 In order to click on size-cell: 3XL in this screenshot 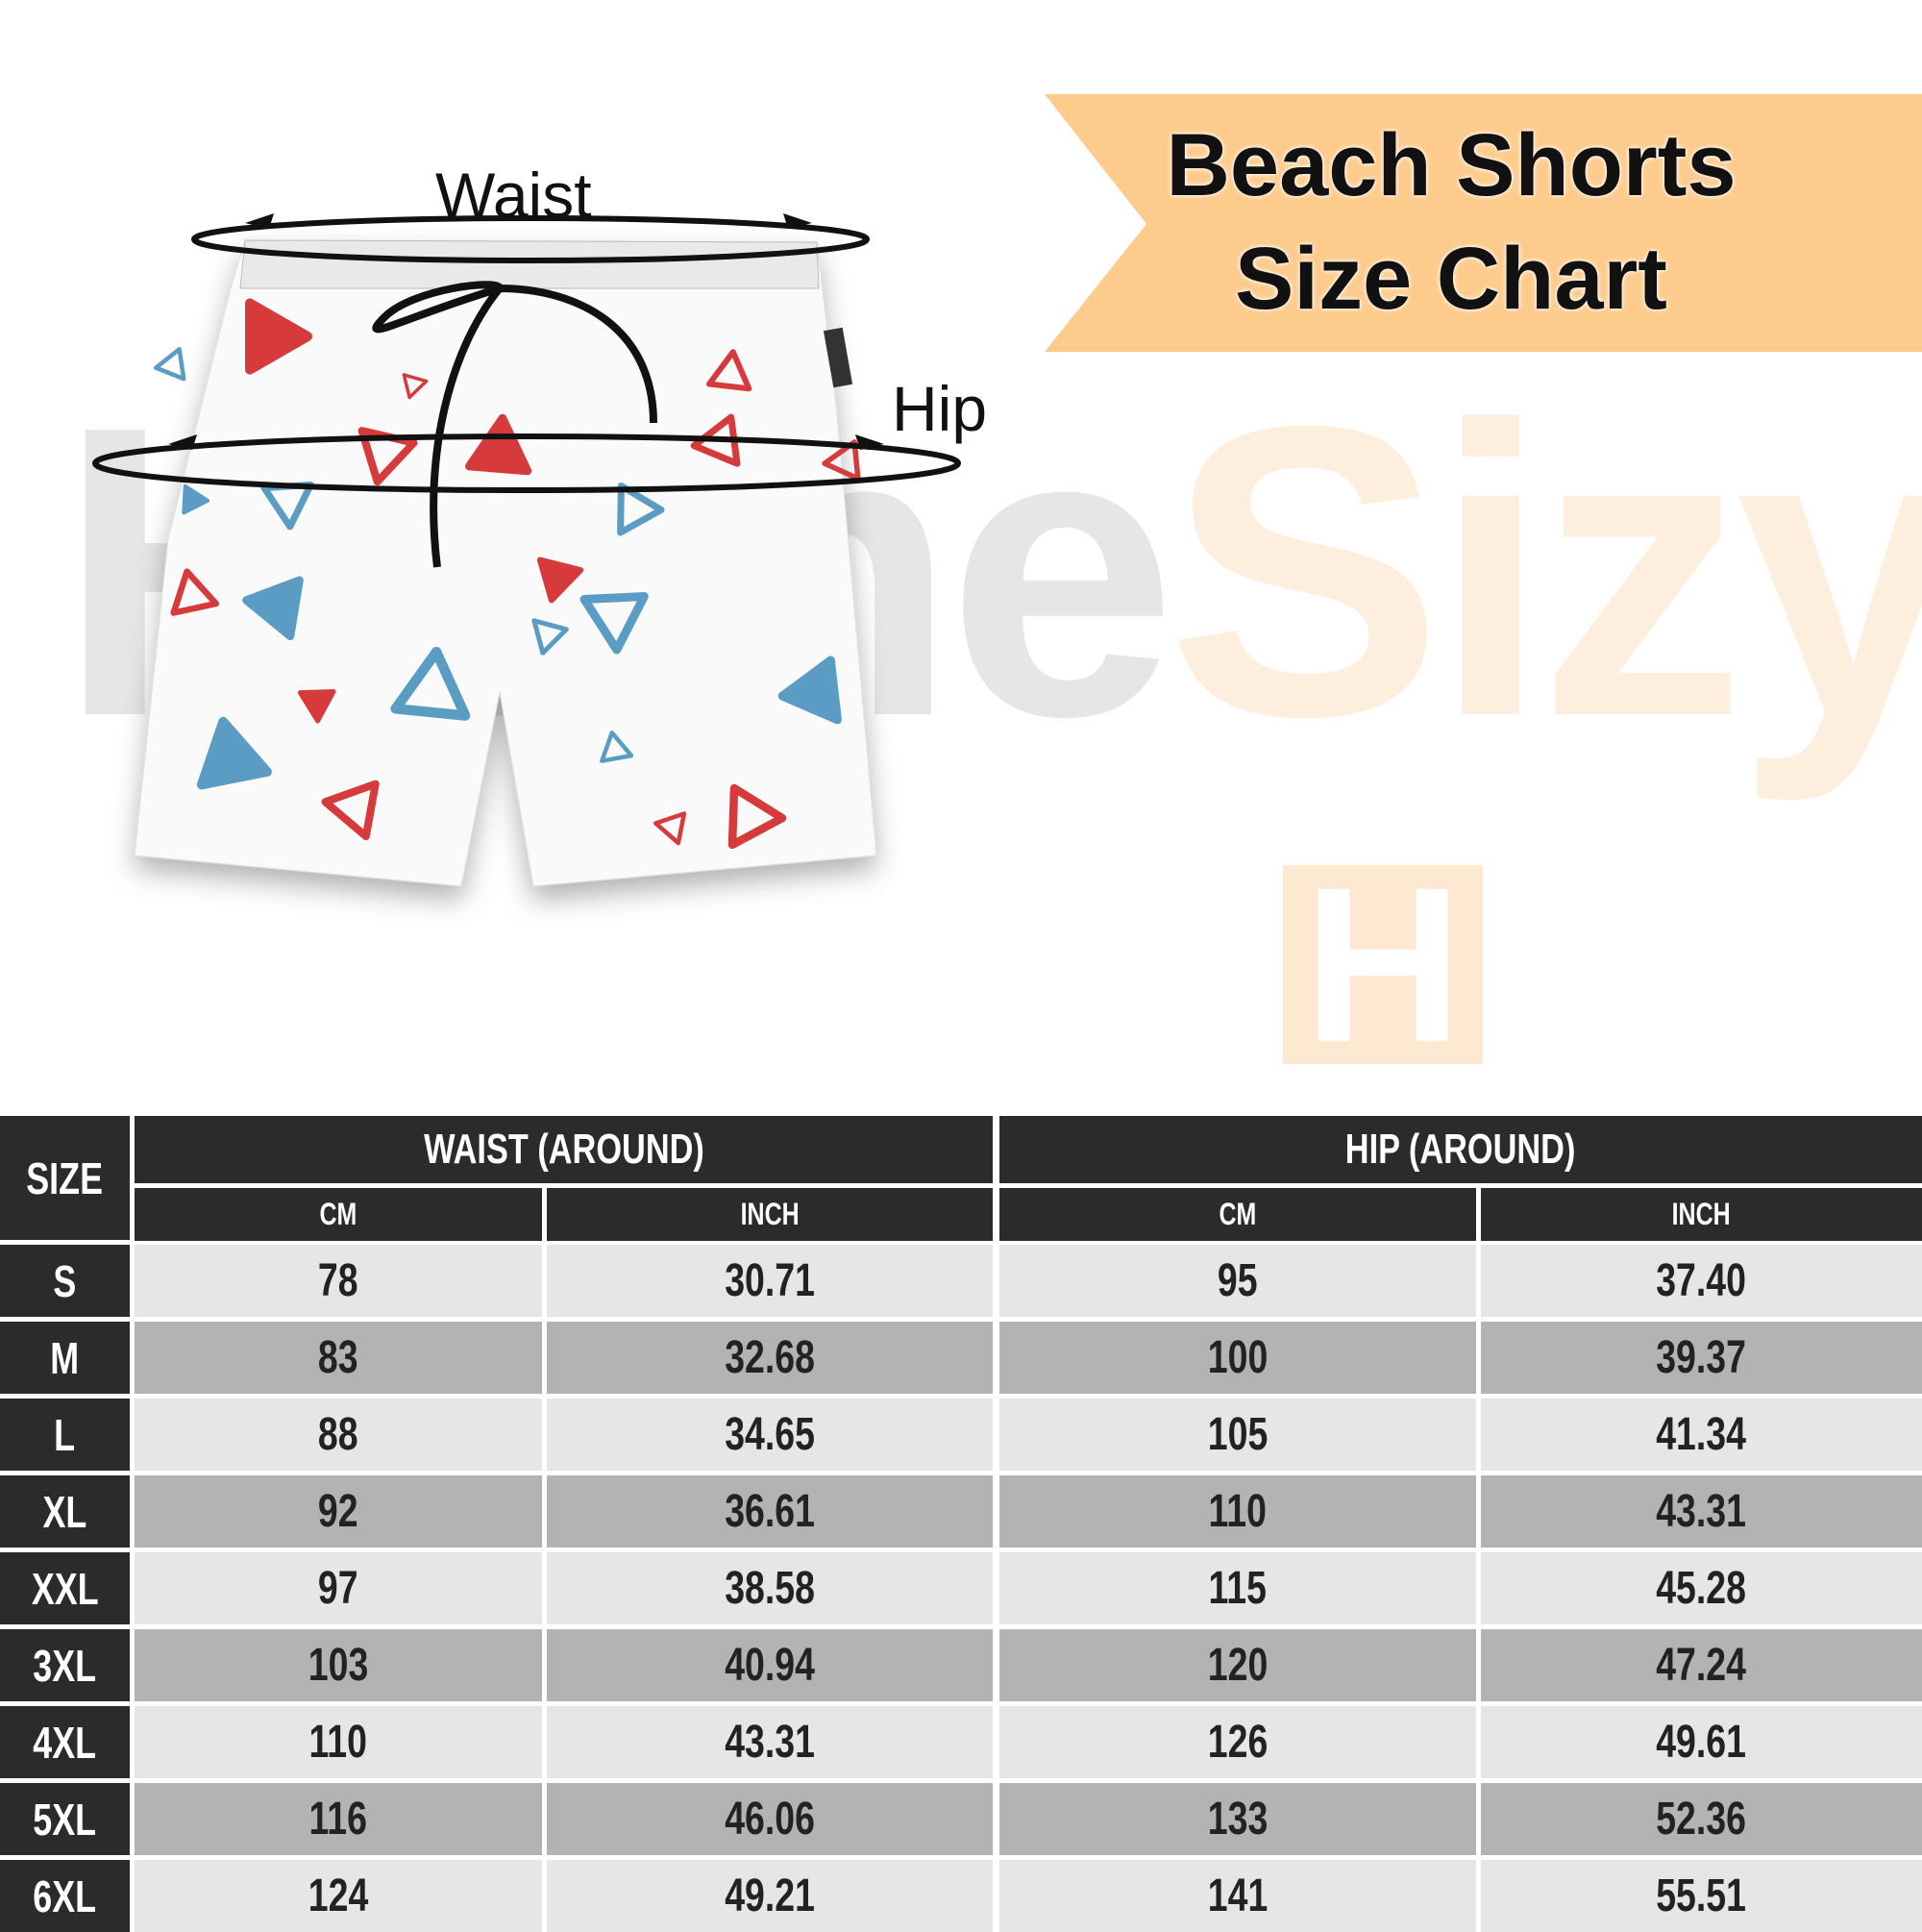, I will do `click(65, 1665)`.